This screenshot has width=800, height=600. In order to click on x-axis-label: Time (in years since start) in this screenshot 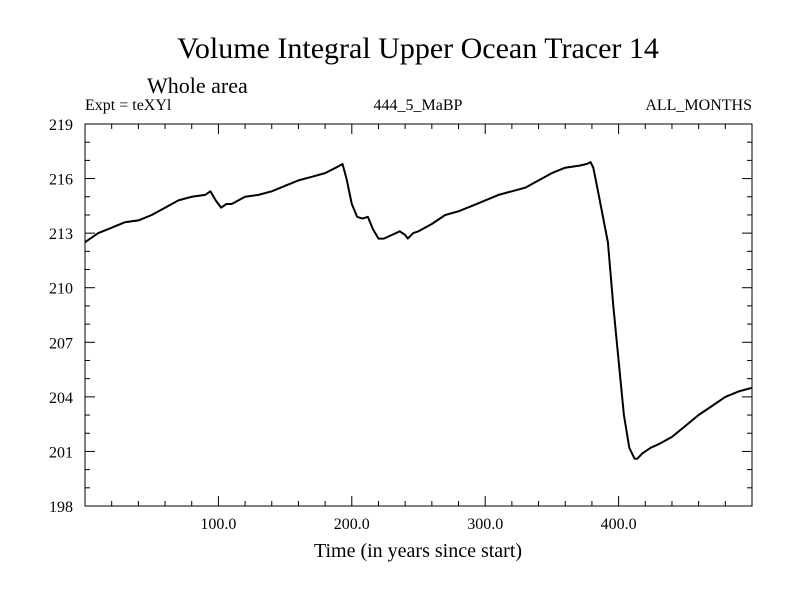, I will do `click(418, 551)`.